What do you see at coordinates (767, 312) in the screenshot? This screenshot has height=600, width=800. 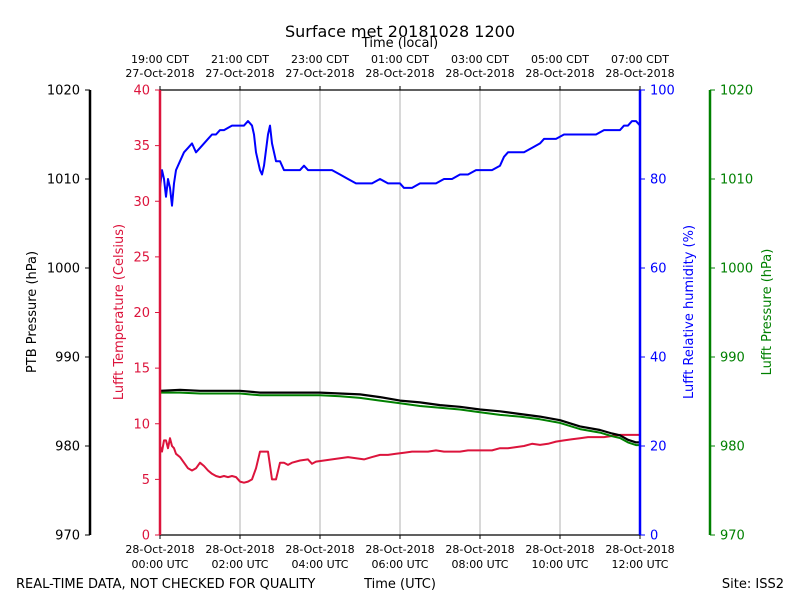 I see `lufft-pressure-axis-label: Lufft Pressure (hPa)` at bounding box center [767, 312].